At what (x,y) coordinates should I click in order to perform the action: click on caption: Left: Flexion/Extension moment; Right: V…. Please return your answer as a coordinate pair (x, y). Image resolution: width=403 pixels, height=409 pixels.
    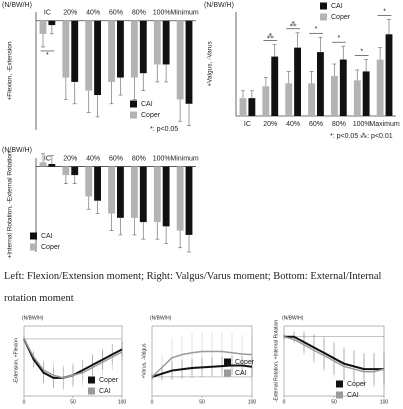
    Looking at the image, I should click on (193, 287).